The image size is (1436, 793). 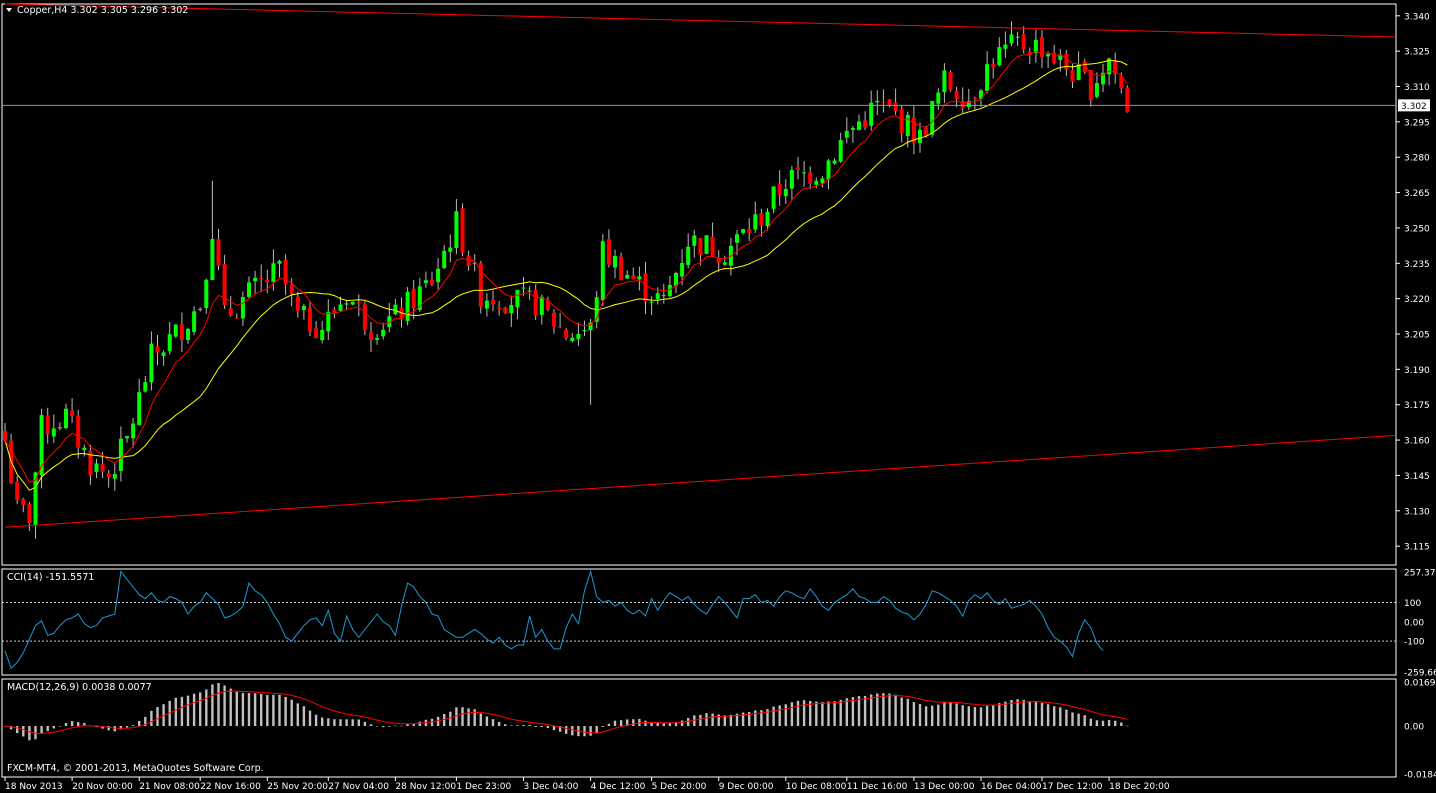 What do you see at coordinates (699, 622) in the screenshot?
I see `cci-panel` at bounding box center [699, 622].